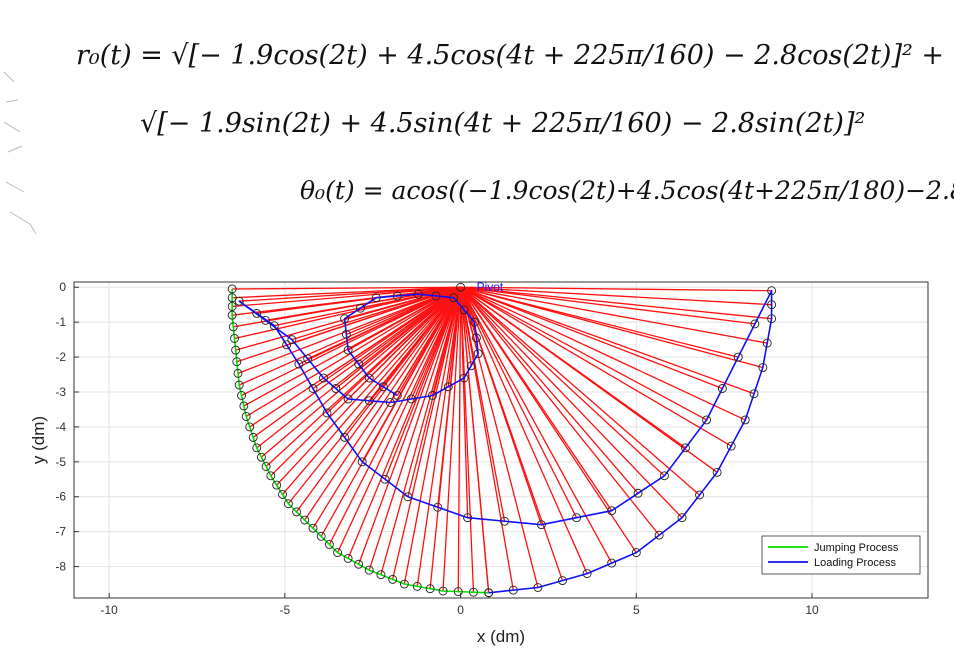  What do you see at coordinates (855, 563) in the screenshot?
I see `legend-label: Loading Process` at bounding box center [855, 563].